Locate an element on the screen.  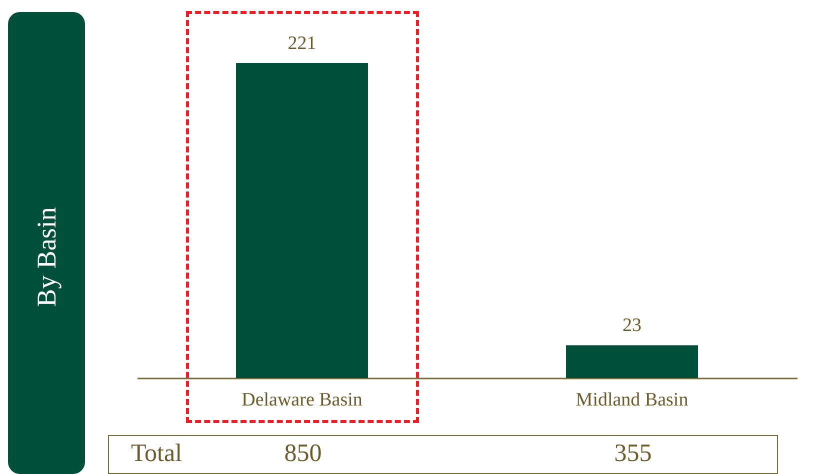
data-label: 221 is located at coordinates (302, 43).